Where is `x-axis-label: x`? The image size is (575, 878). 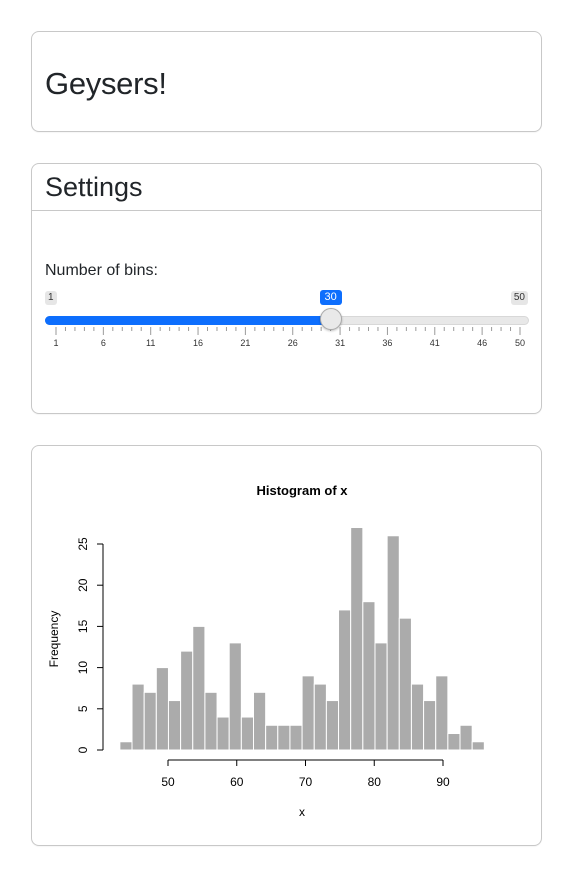
x-axis-label: x is located at coordinates (302, 812).